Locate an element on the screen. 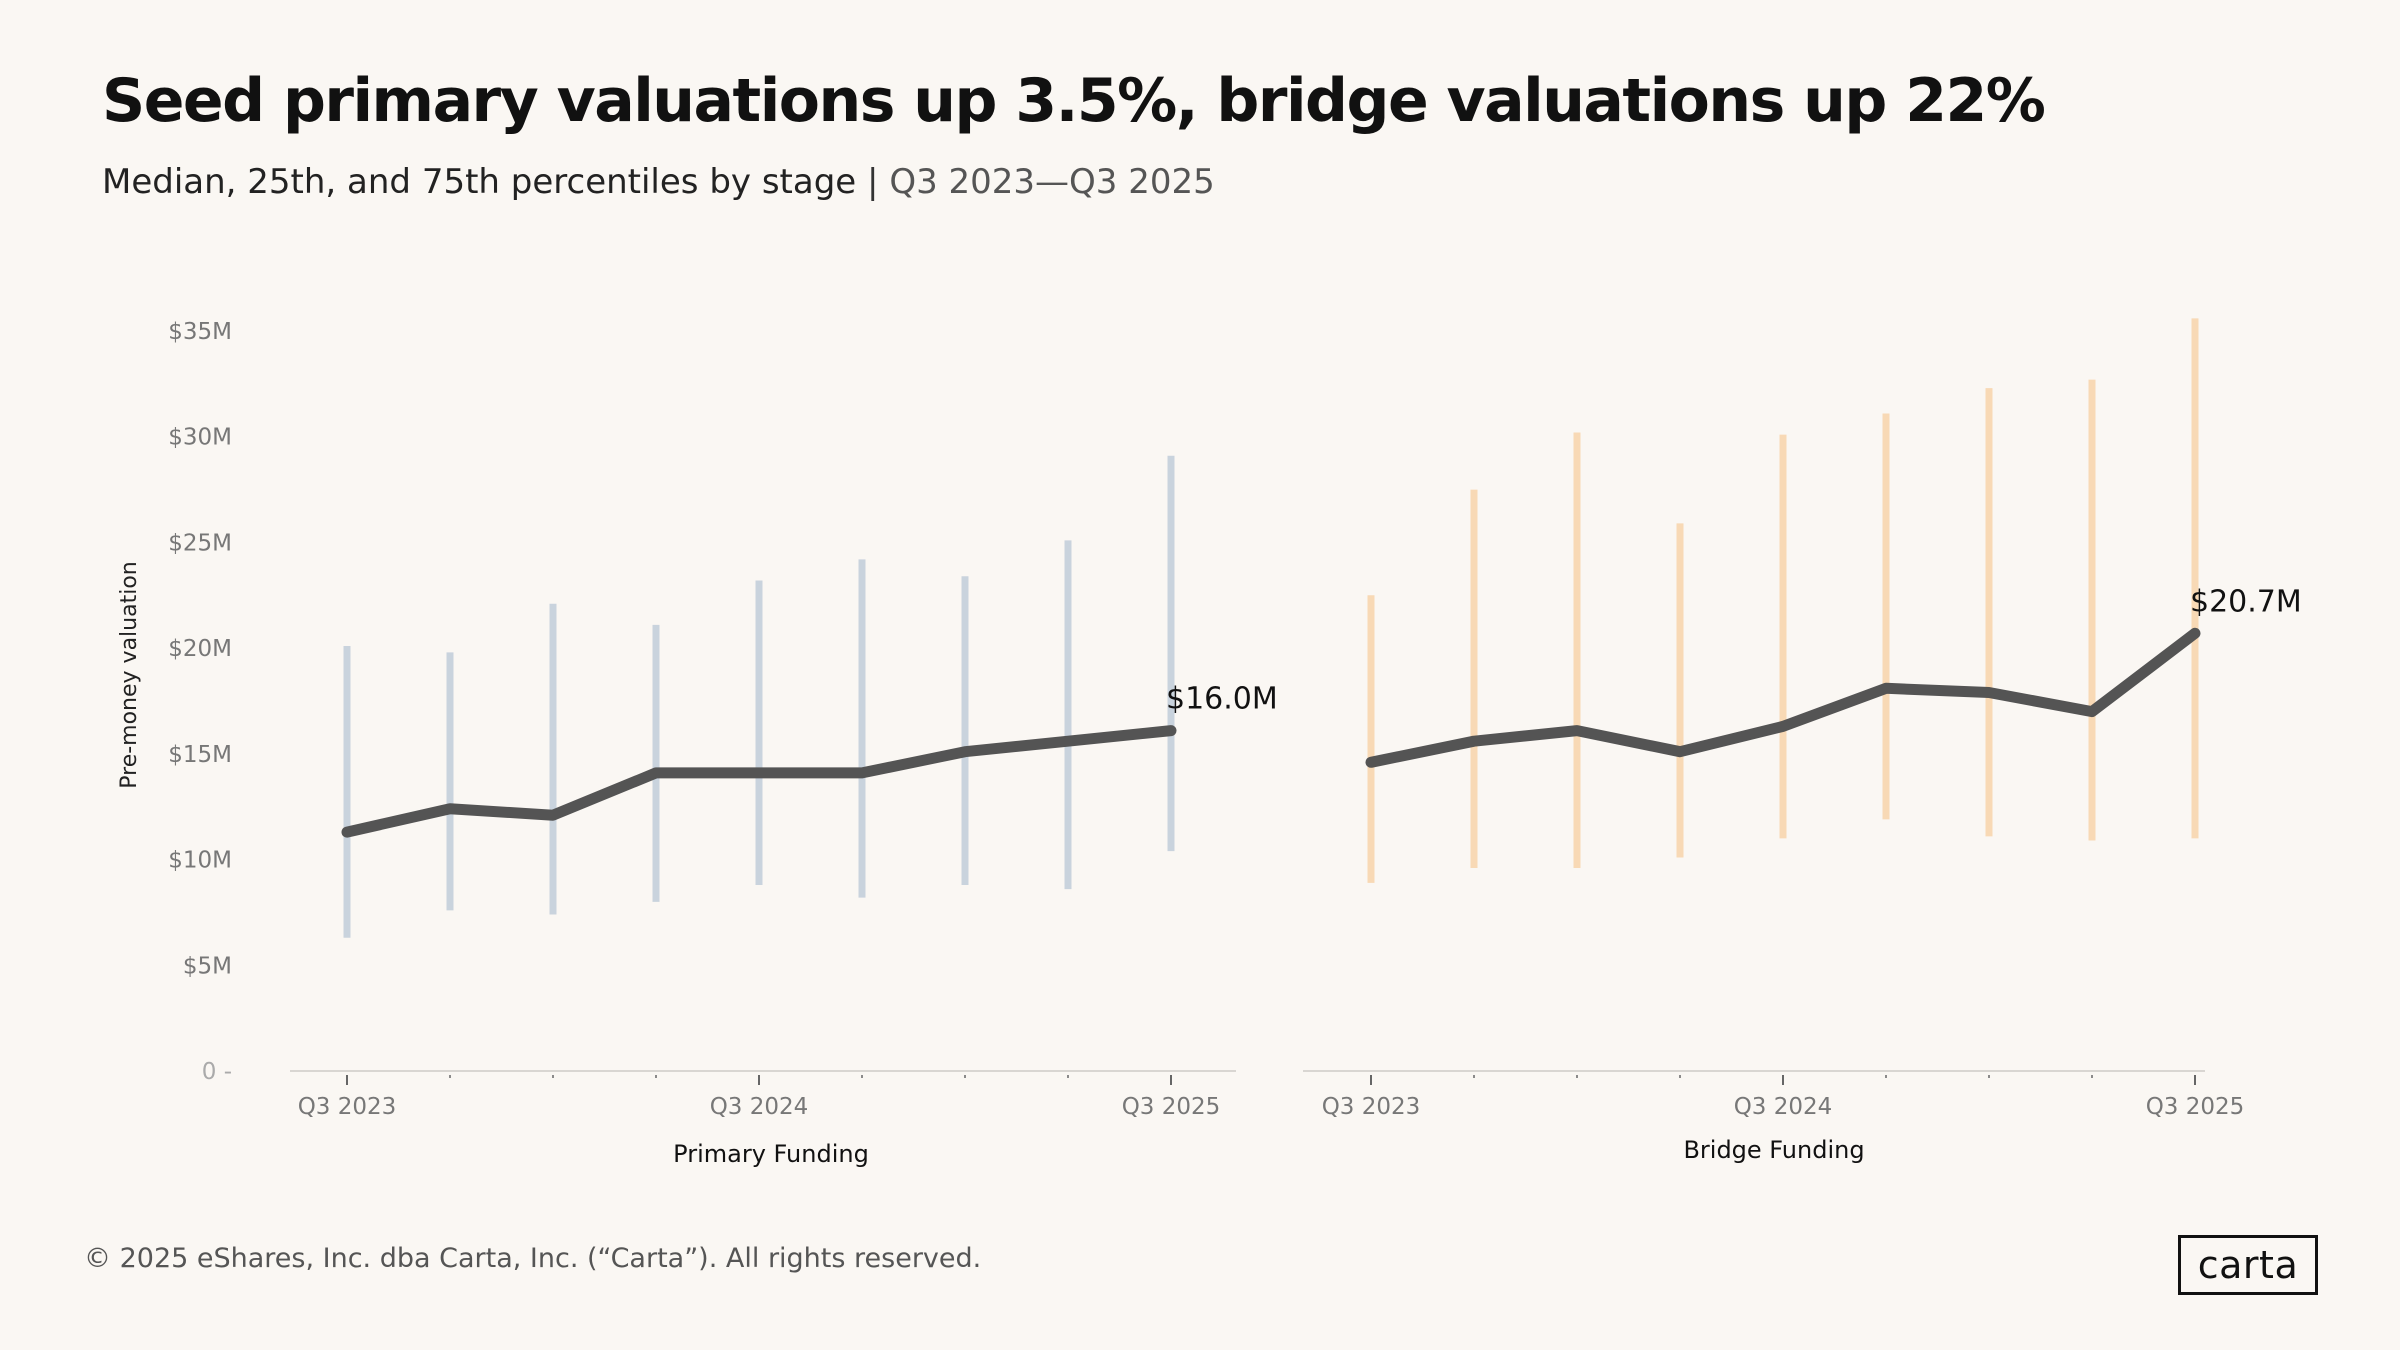  panel-axis-label: Bridge Funding is located at coordinates (1773, 1150).